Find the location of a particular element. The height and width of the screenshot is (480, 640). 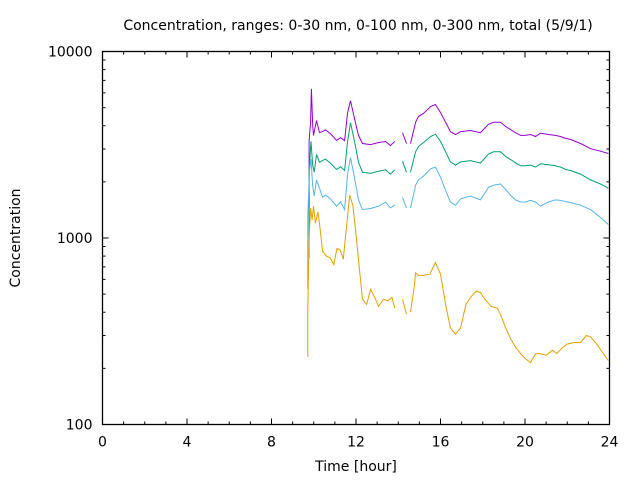

series-0-100-nm is located at coordinates (458, 223).